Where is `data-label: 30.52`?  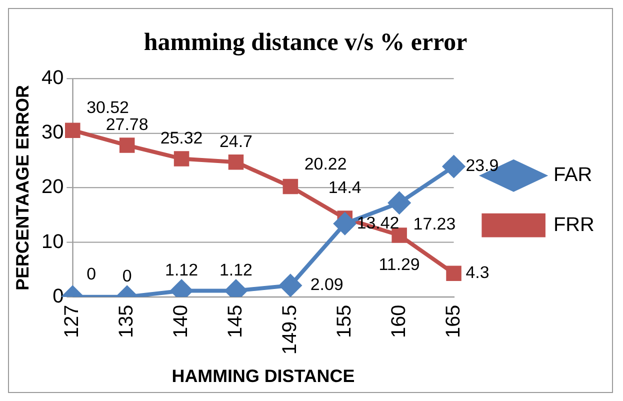
data-label: 30.52 is located at coordinates (107, 108).